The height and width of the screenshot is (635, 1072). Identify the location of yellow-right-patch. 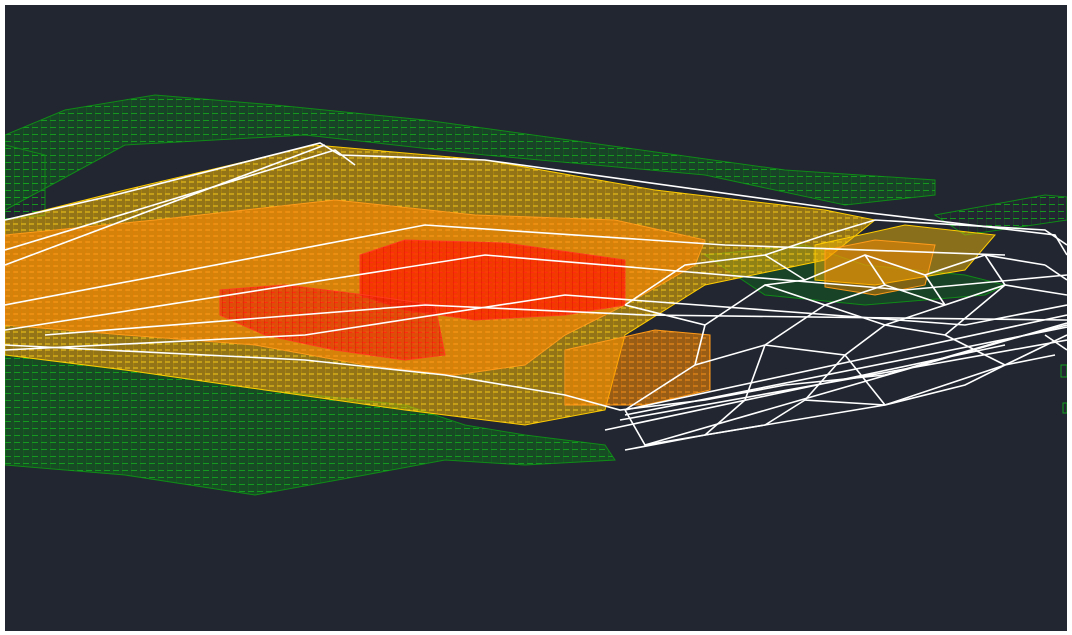
(905, 255).